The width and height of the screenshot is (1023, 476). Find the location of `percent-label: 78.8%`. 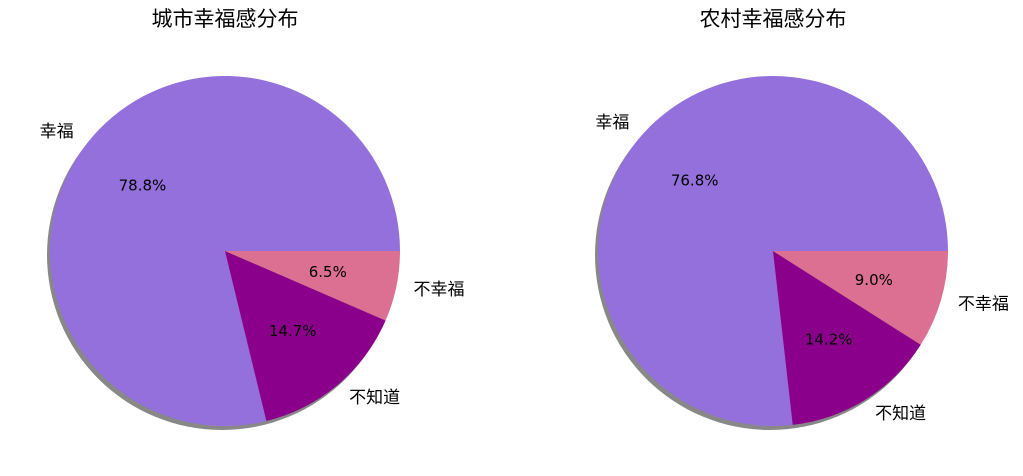

percent-label: 78.8% is located at coordinates (143, 186).